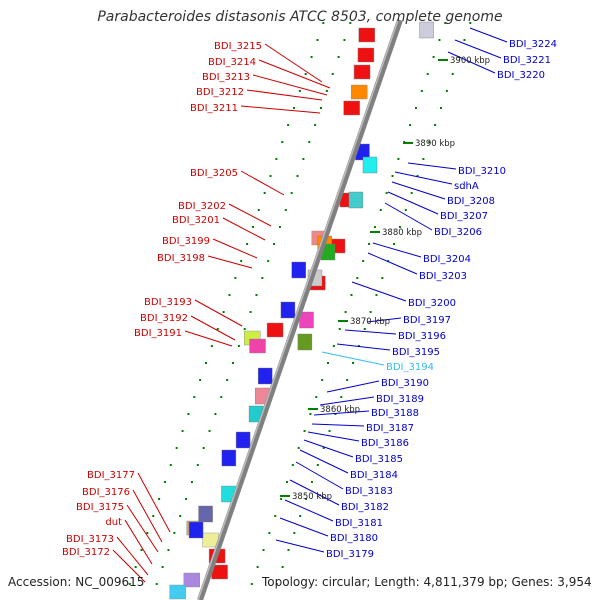 The image size is (600, 600). What do you see at coordinates (238, 46) in the screenshot?
I see `gene-label-left: BDI_3215` at bounding box center [238, 46].